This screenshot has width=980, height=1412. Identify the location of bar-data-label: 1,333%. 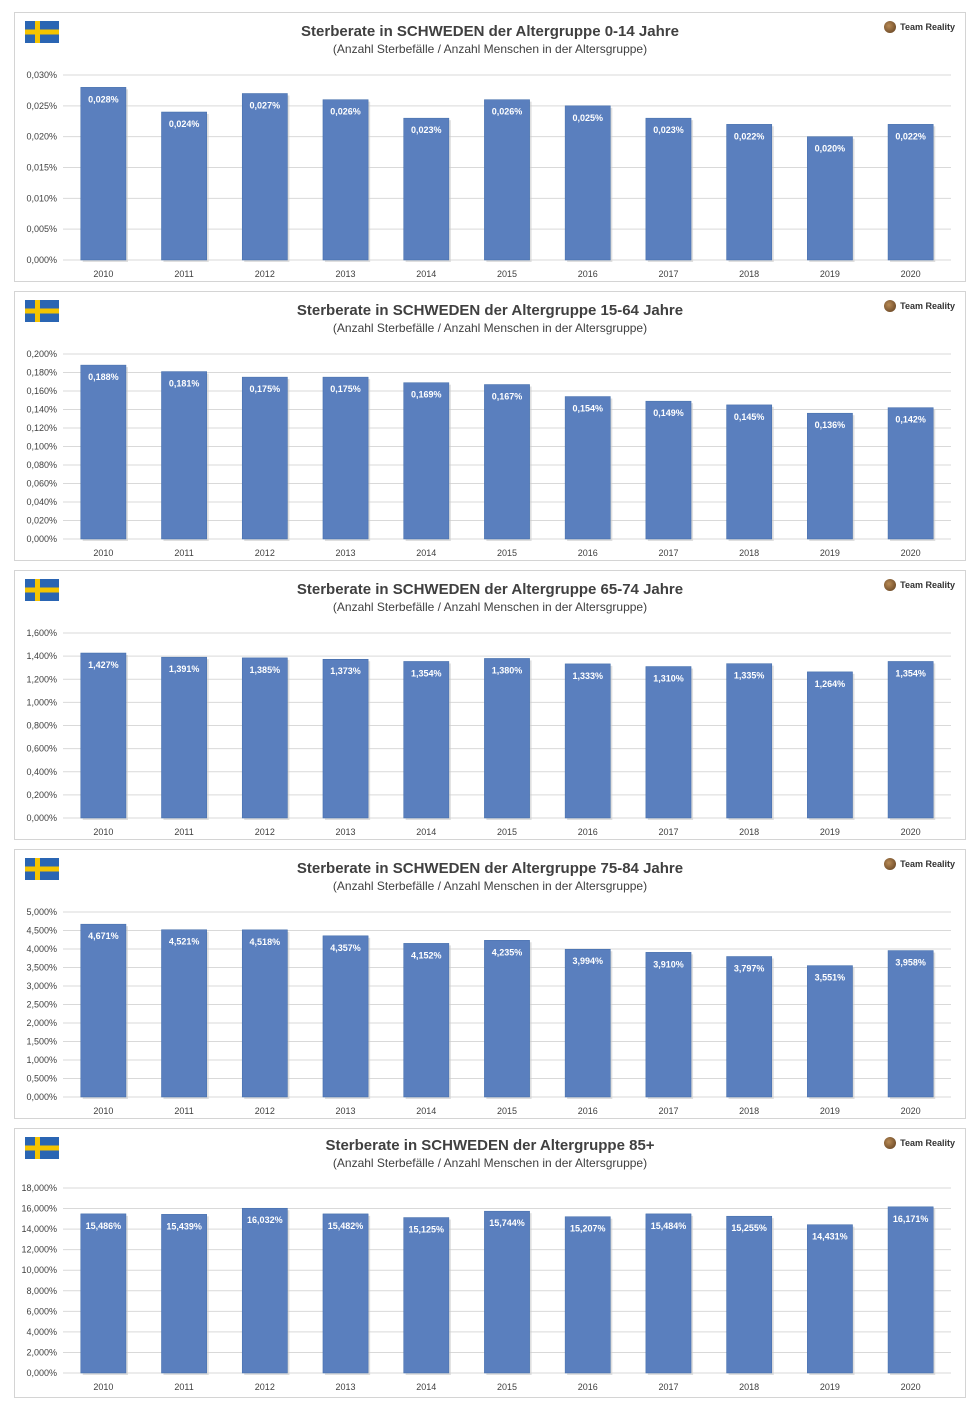
(587, 676).